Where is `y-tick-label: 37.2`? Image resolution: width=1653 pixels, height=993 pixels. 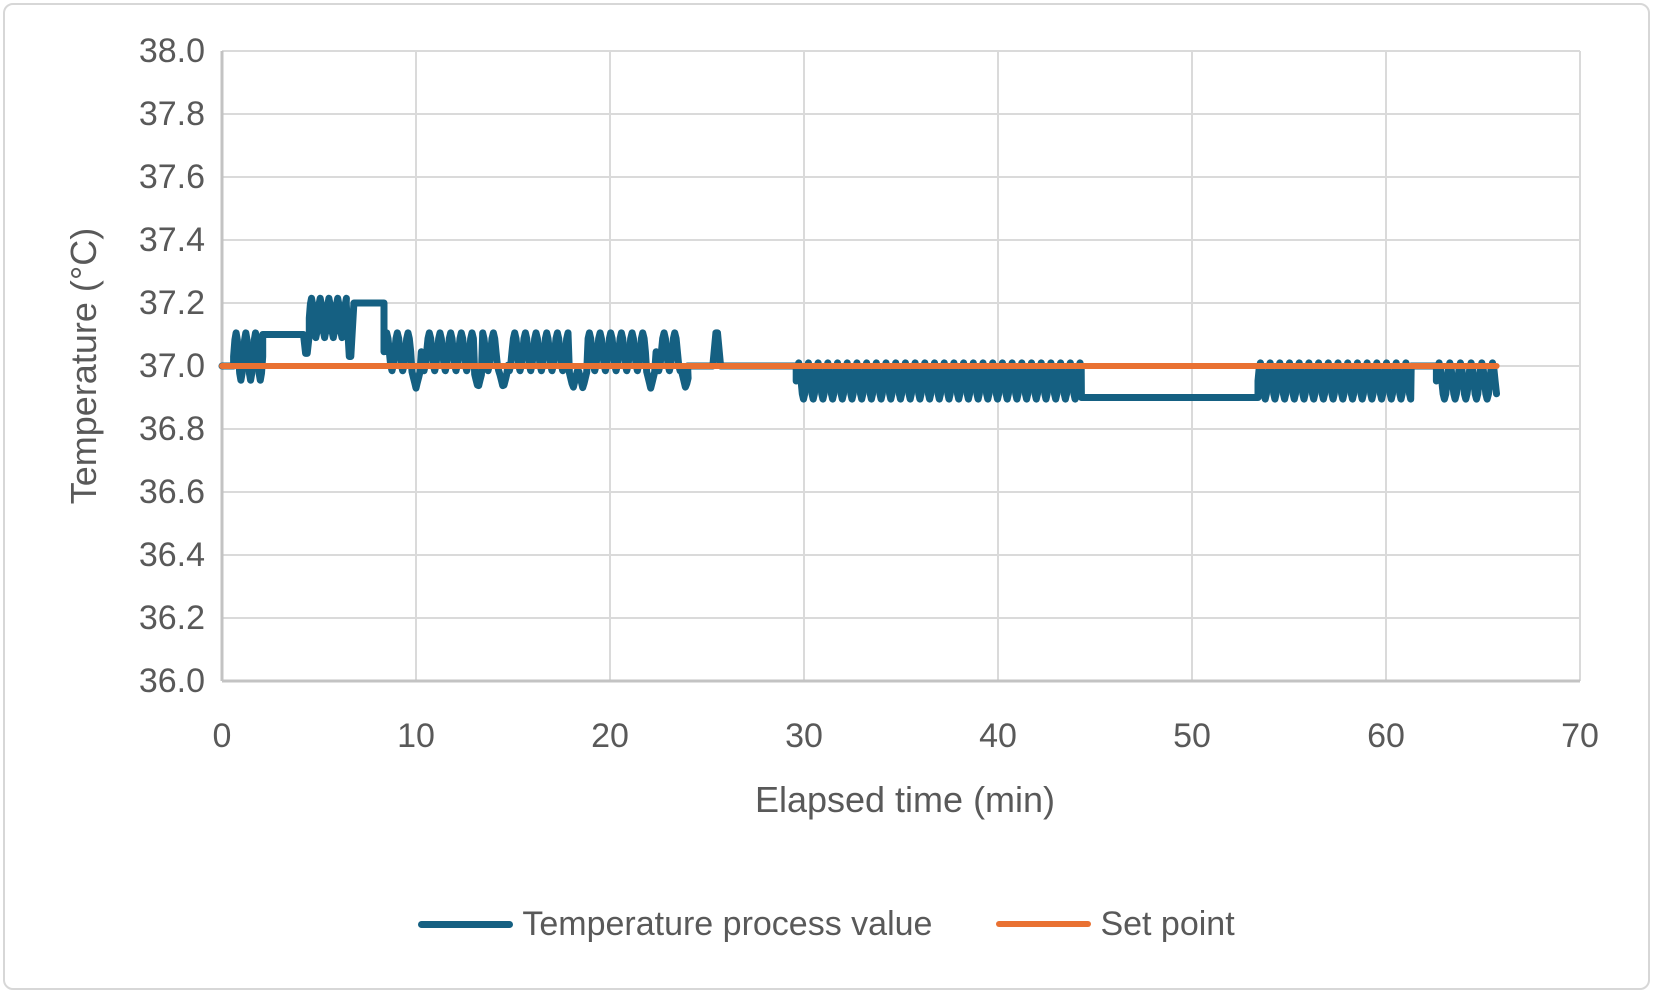 y-tick-label: 37.2 is located at coordinates (171, 303).